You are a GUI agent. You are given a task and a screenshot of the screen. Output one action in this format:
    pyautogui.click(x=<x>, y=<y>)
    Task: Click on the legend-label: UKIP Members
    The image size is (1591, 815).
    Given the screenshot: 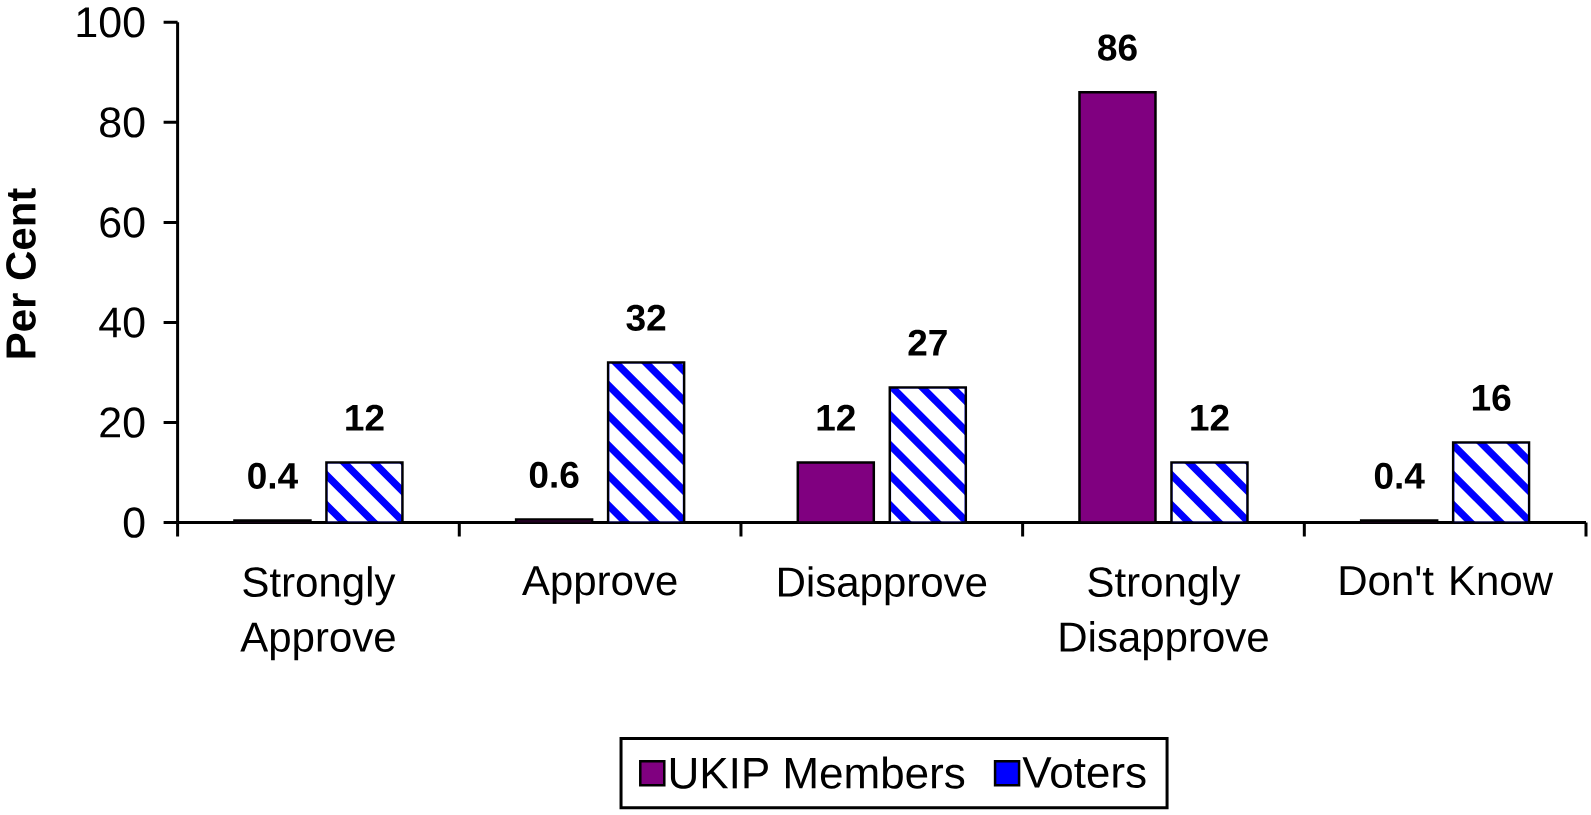 What is the action you would take?
    pyautogui.click(x=817, y=772)
    